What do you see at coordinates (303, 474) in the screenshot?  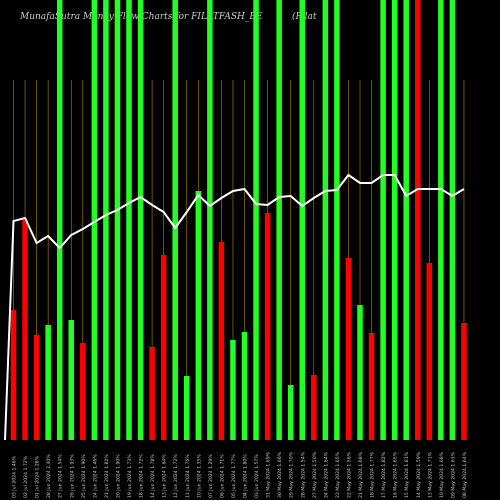 I see `x-tick-label: 28 May 2024 1.54%` at bounding box center [303, 474].